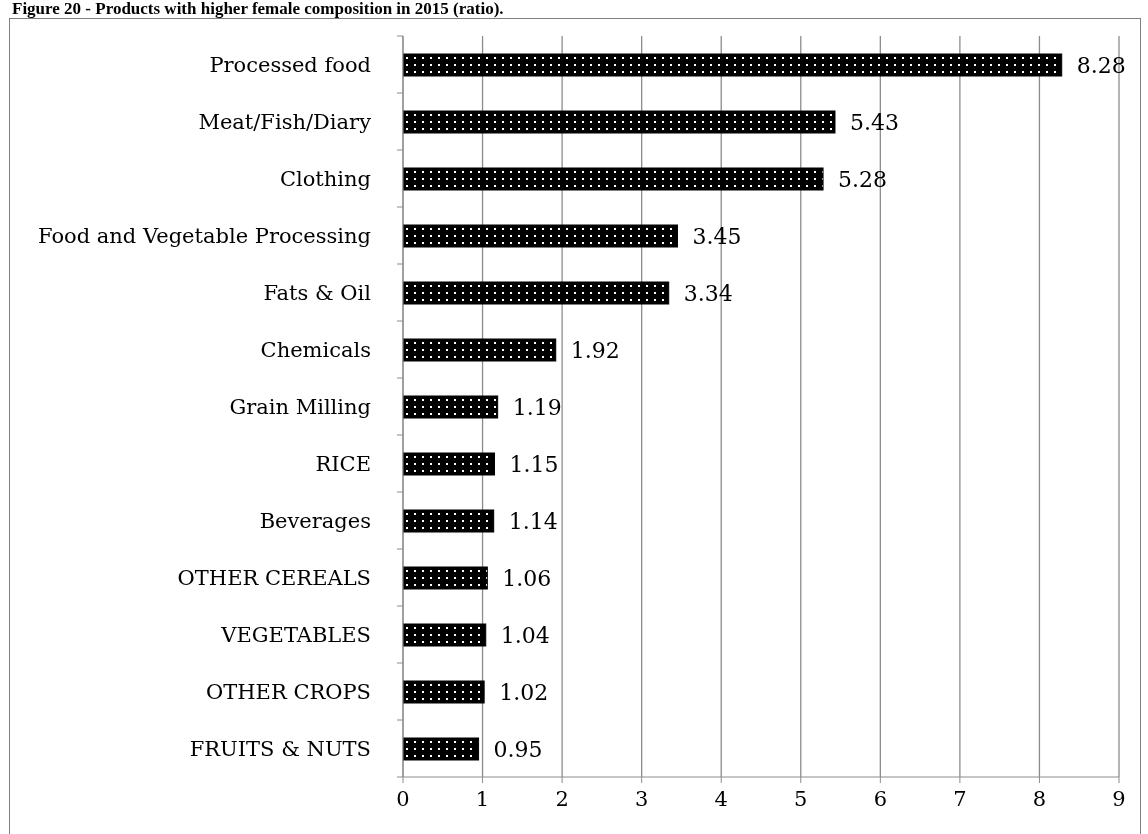 This screenshot has width=1148, height=834. Describe the element at coordinates (525, 635) in the screenshot. I see `data-label: 1.04` at that location.